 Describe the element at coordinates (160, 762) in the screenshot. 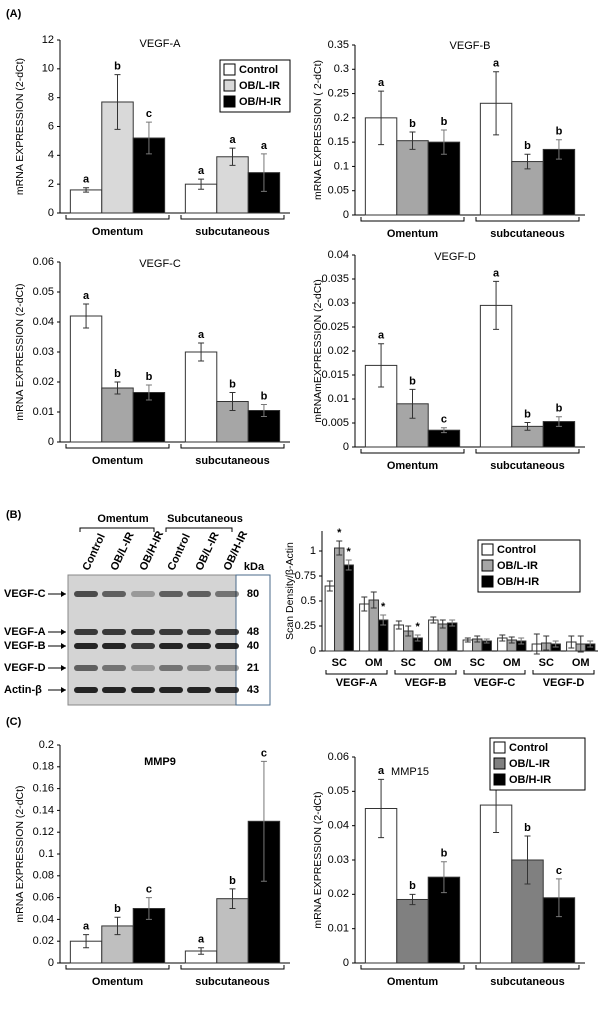

I see `chart-title: MMP9` at that location.